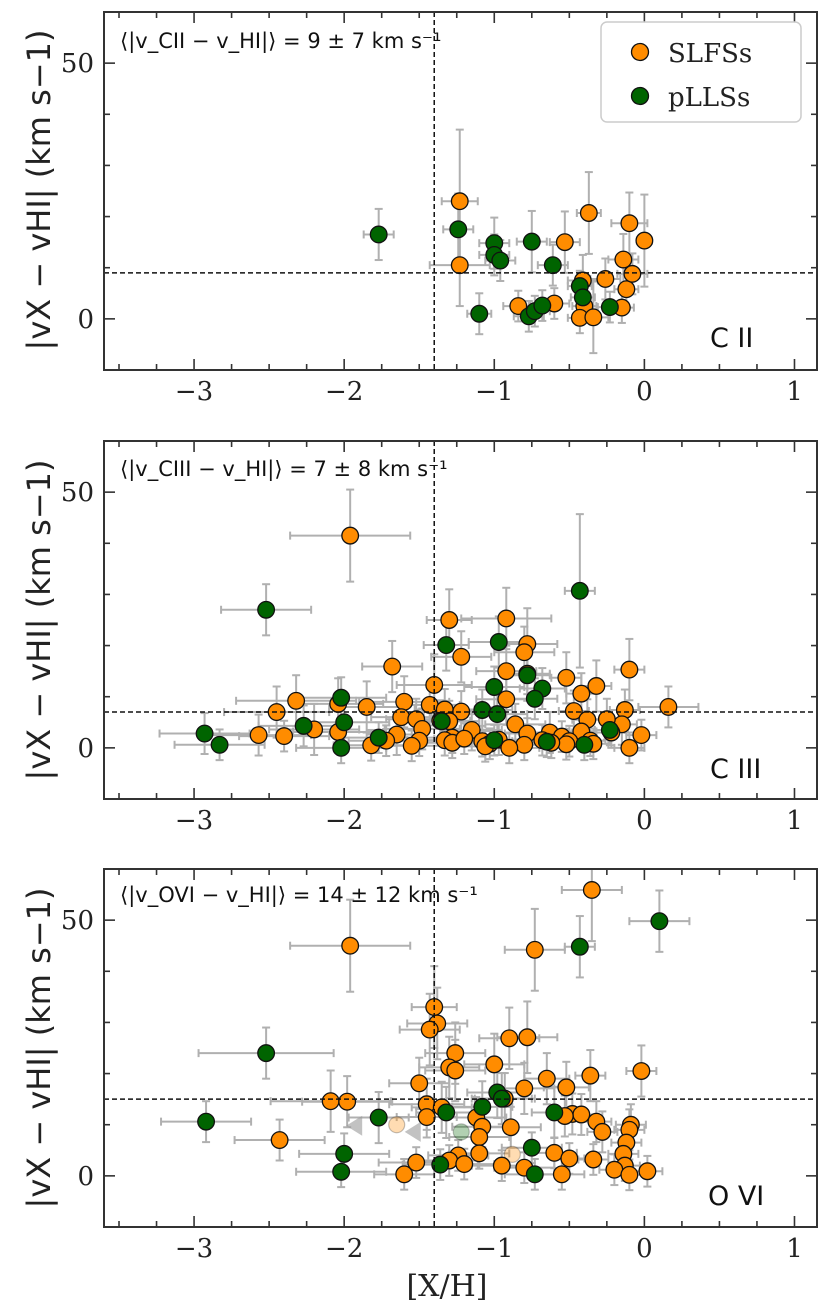 The height and width of the screenshot is (1314, 830). What do you see at coordinates (731, 338) in the screenshot?
I see `ion-label-c-ii: C II` at bounding box center [731, 338].